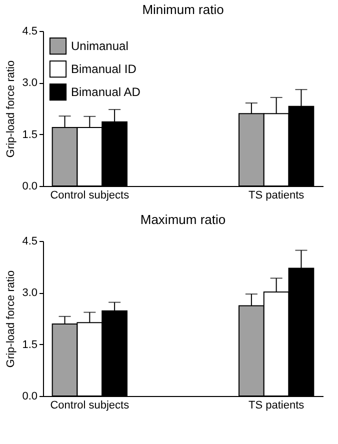  Describe the element at coordinates (106, 92) in the screenshot. I see `legend-label: Bimanual AD` at that location.